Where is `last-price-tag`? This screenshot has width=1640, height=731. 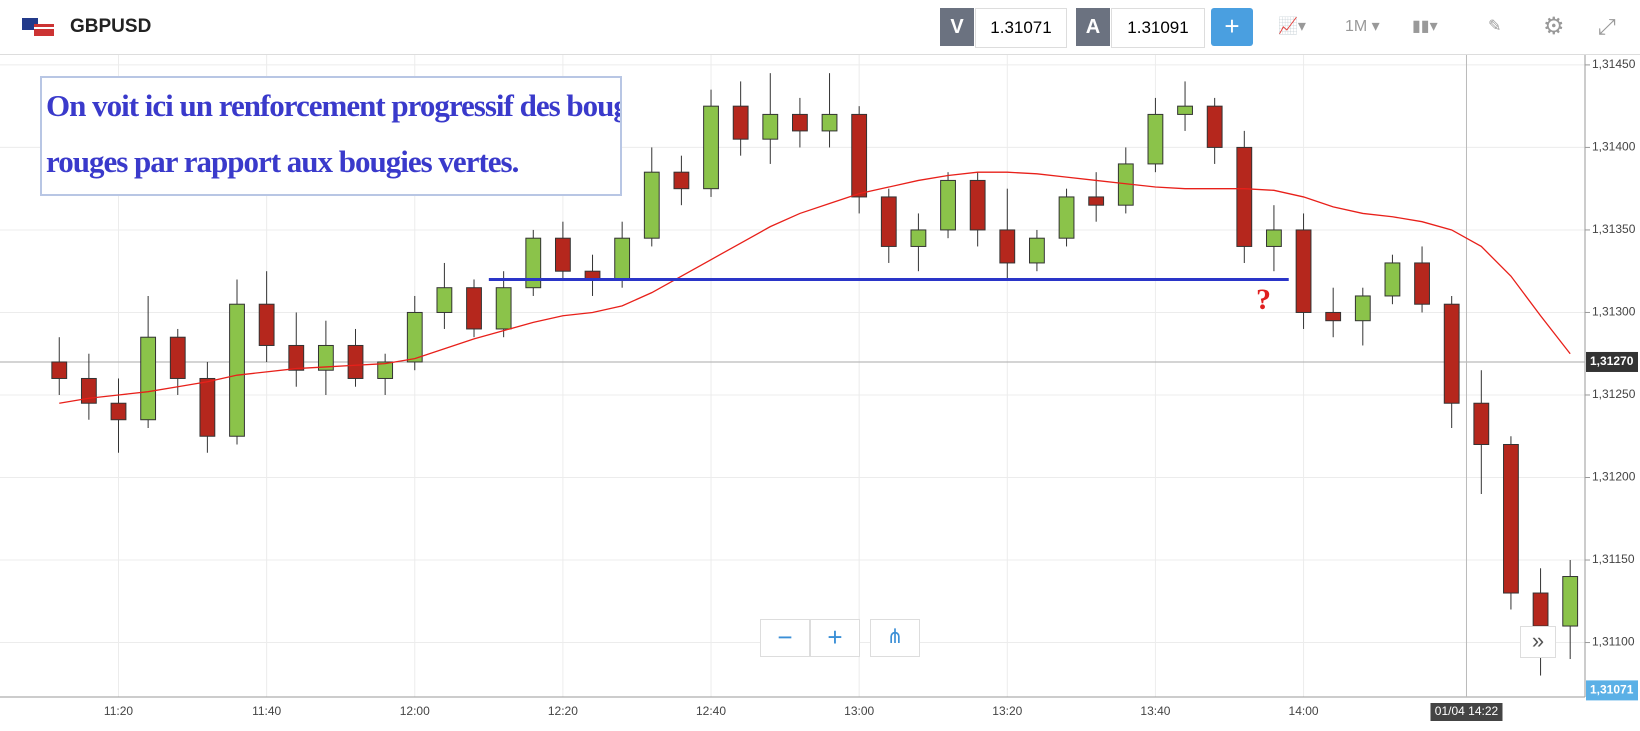 last-price-tag is located at coordinates (1612, 690).